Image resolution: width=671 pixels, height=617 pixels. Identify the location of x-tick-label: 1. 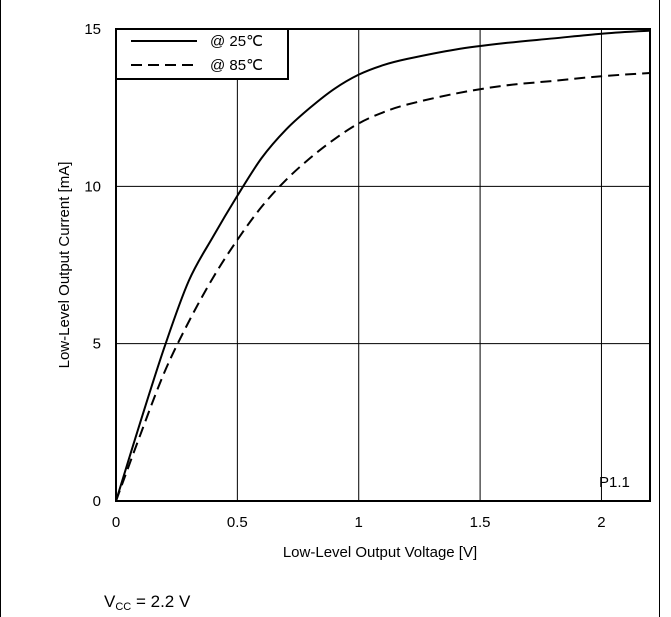
(359, 522).